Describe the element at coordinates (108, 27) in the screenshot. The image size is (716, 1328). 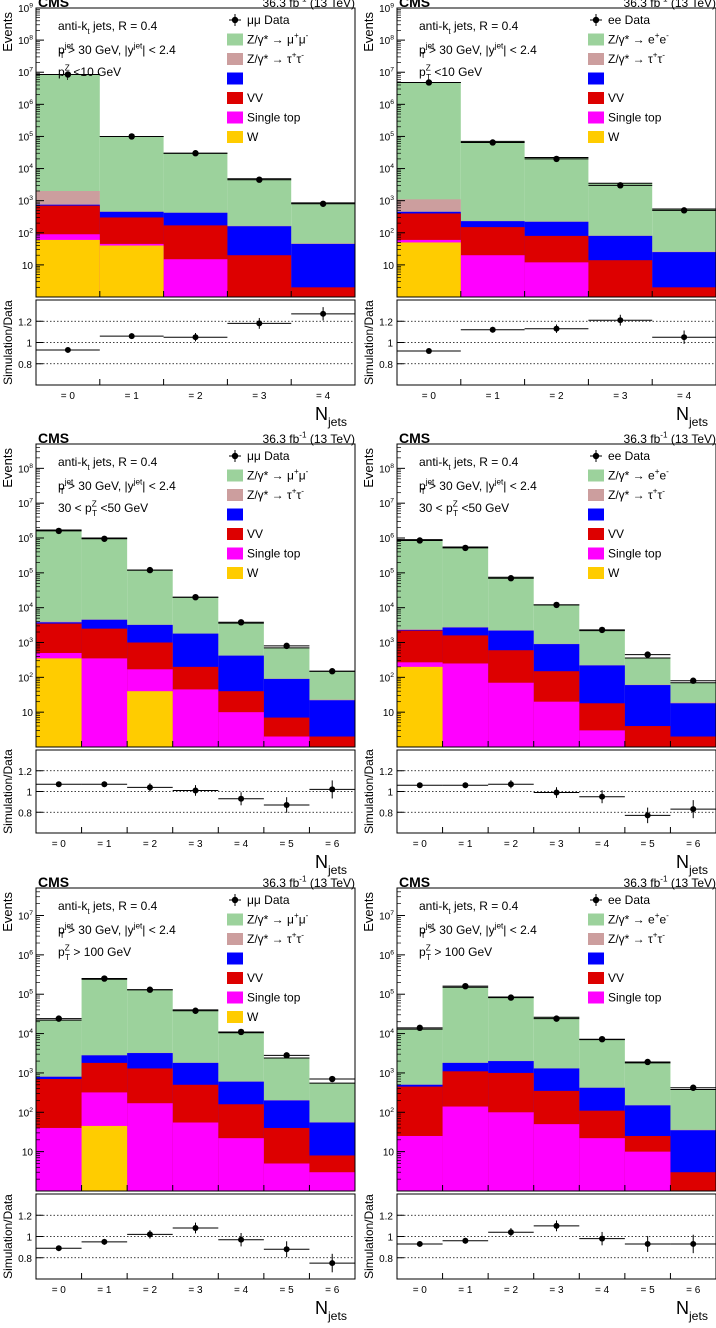
I see `algo-label: anti-kt jets, R = 0.4` at that location.